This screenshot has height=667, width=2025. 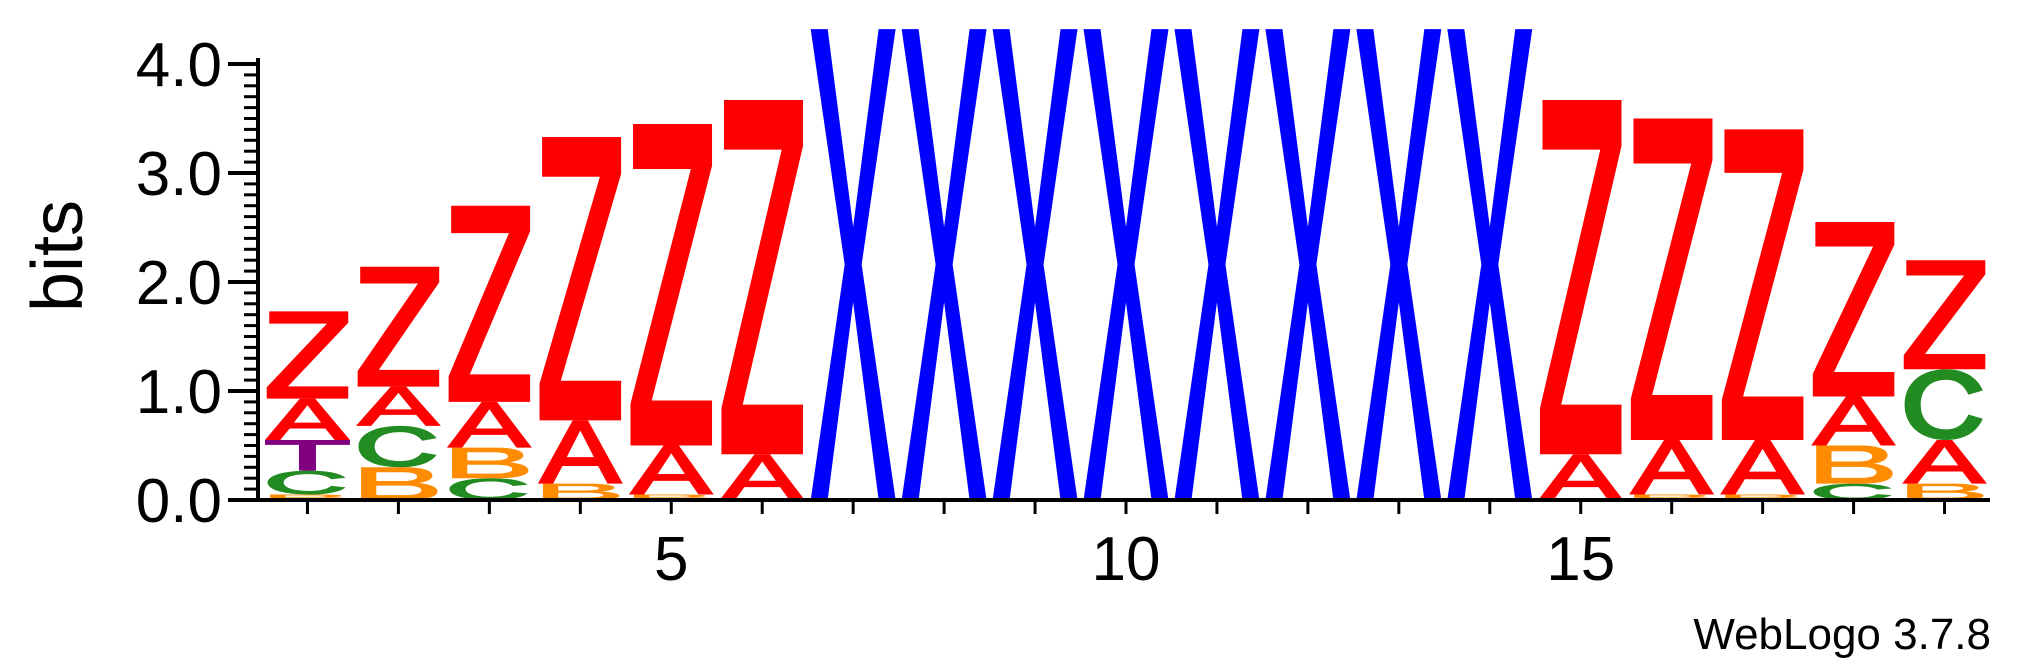 What do you see at coordinates (243, 282) in the screenshot?
I see `y-minor-ticks` at bounding box center [243, 282].